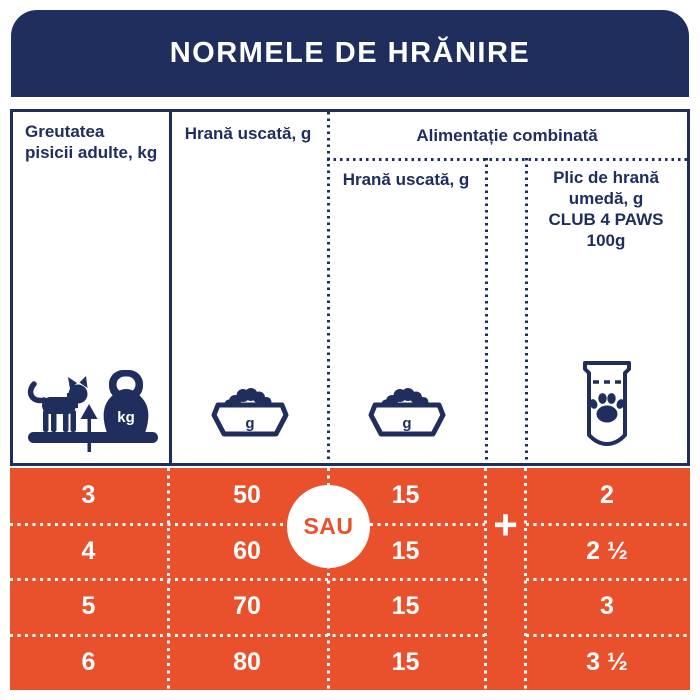 Image resolution: width=700 pixels, height=700 pixels. Describe the element at coordinates (405, 661) in the screenshot. I see `cell-combo-dry-r4: 15` at that location.